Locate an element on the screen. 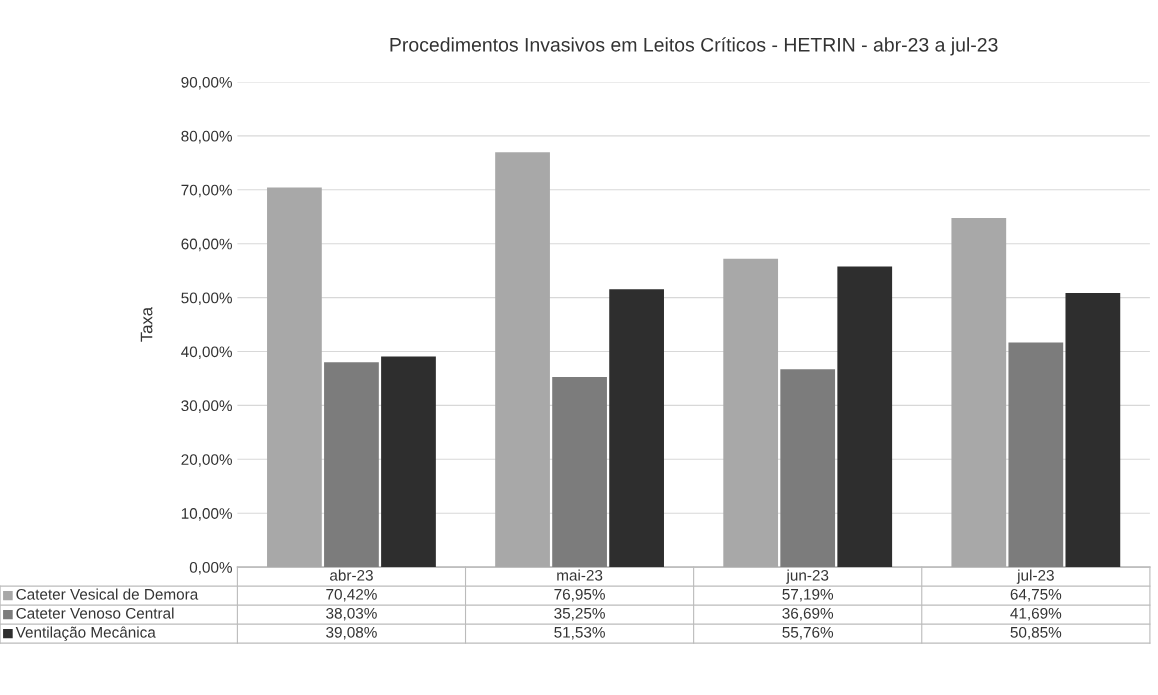  data-label: 50,85% is located at coordinates (1036, 633).